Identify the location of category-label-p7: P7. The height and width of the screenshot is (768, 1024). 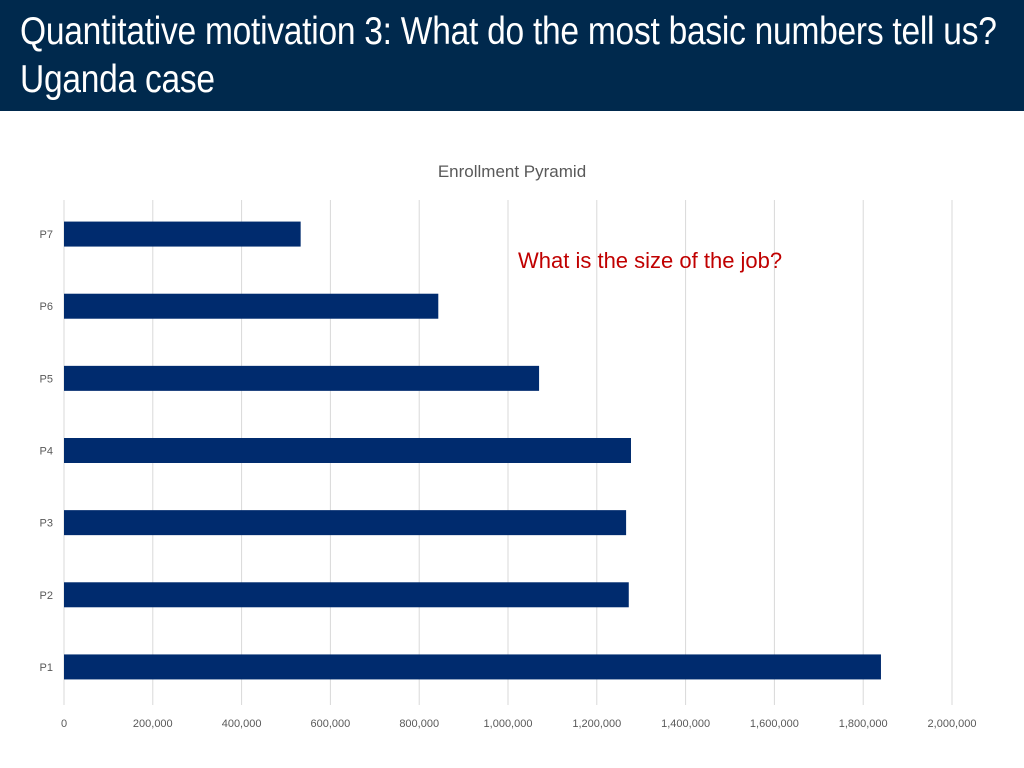
(46, 235).